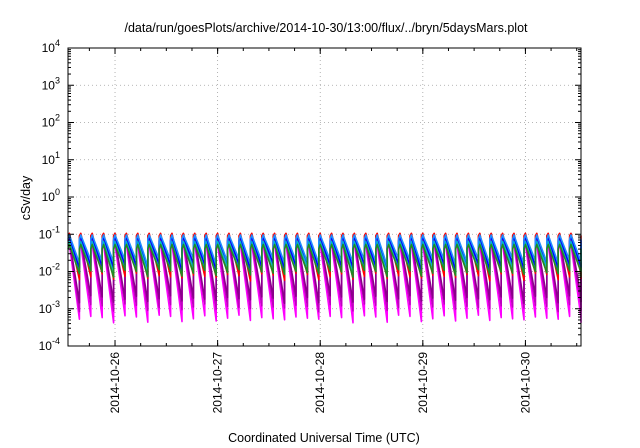  I want to click on x-axis-label: Coordinated Universal Time (UTC), so click(324, 438).